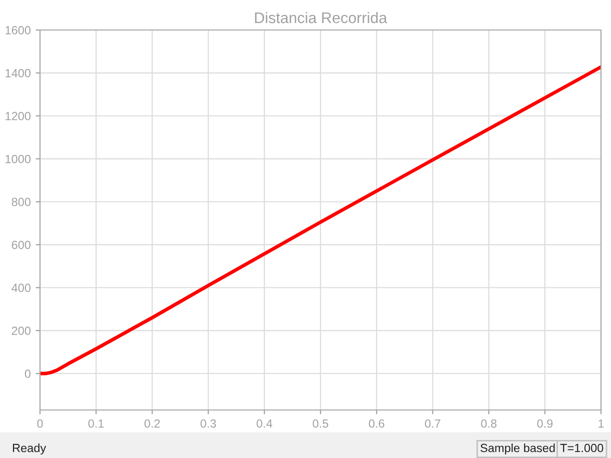 This screenshot has width=611, height=458. I want to click on chart-title: Distancia Recorrida, so click(321, 18).